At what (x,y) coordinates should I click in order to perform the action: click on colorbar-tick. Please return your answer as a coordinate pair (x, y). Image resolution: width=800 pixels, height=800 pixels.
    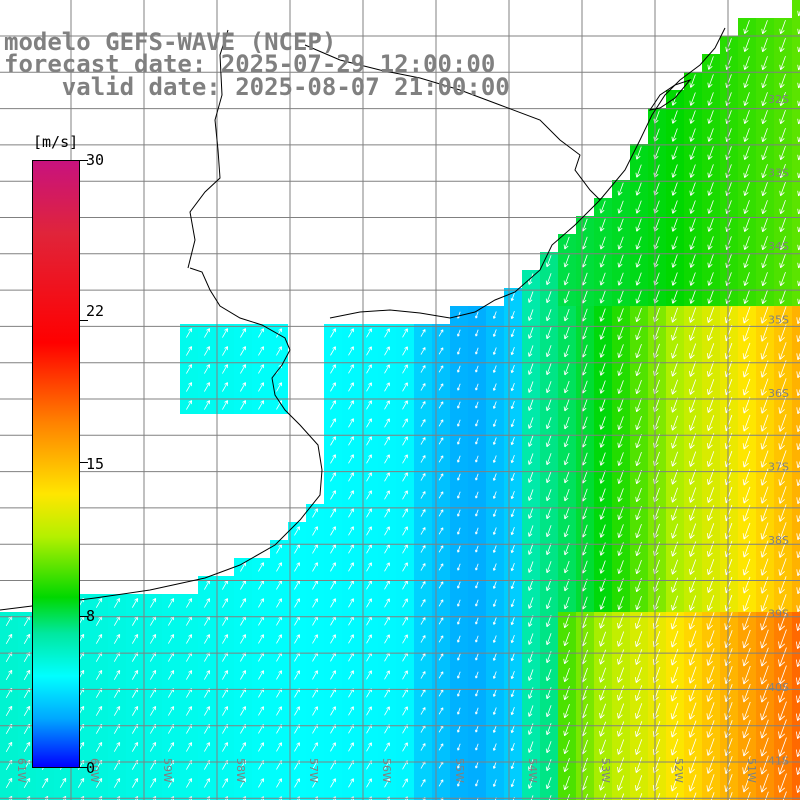
    Looking at the image, I should click on (84, 160).